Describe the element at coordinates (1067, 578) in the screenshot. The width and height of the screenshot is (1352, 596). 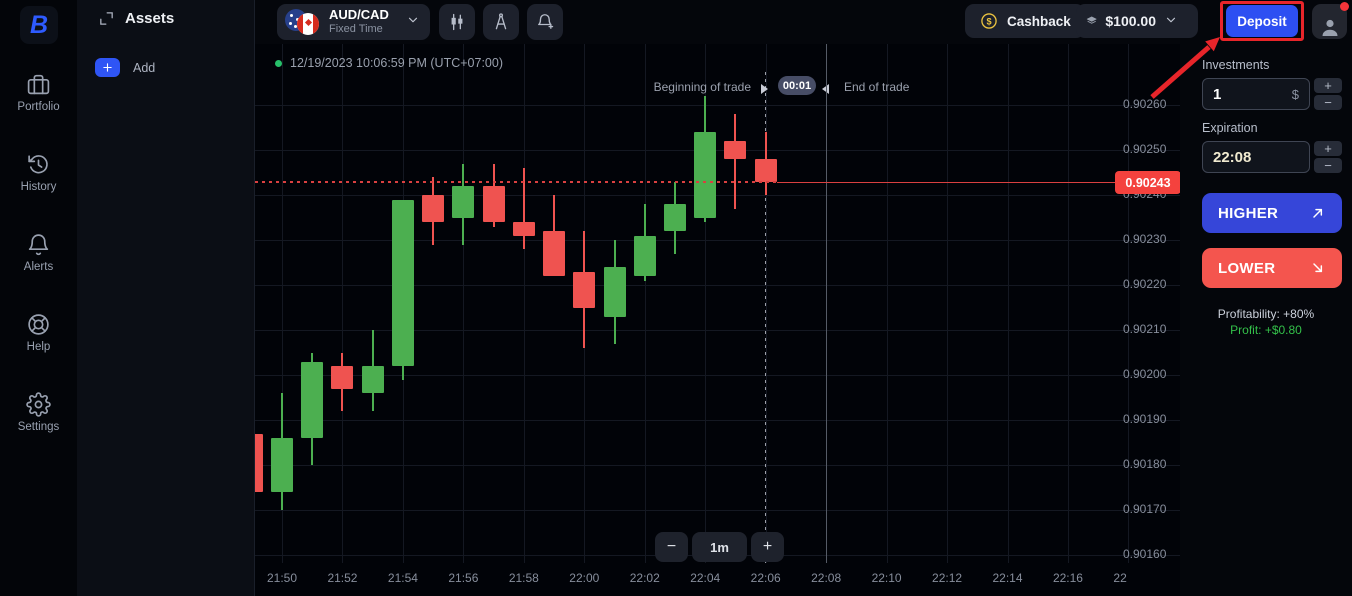
I see `time-tick: 22:16` at that location.